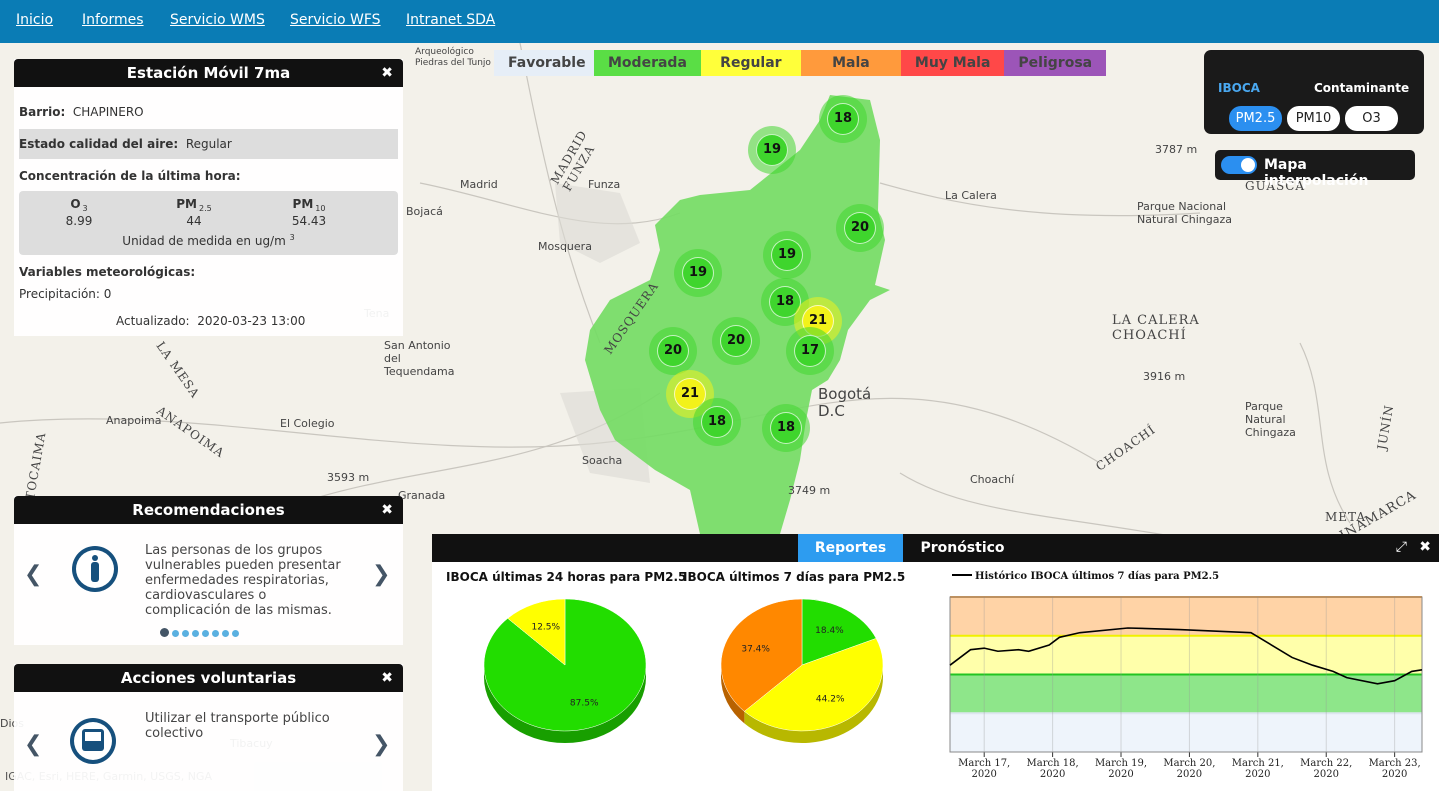 The height and width of the screenshot is (791, 1439). Describe the element at coordinates (335, 20) in the screenshot. I see `nav-link: Servicio WFS` at that location.